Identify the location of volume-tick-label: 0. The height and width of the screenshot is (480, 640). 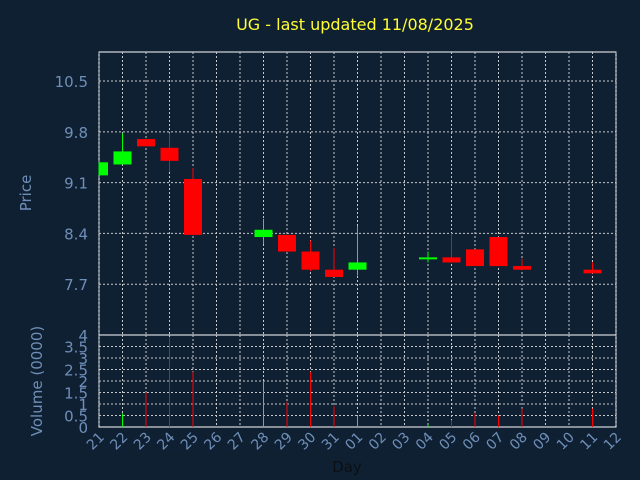
(83, 428).